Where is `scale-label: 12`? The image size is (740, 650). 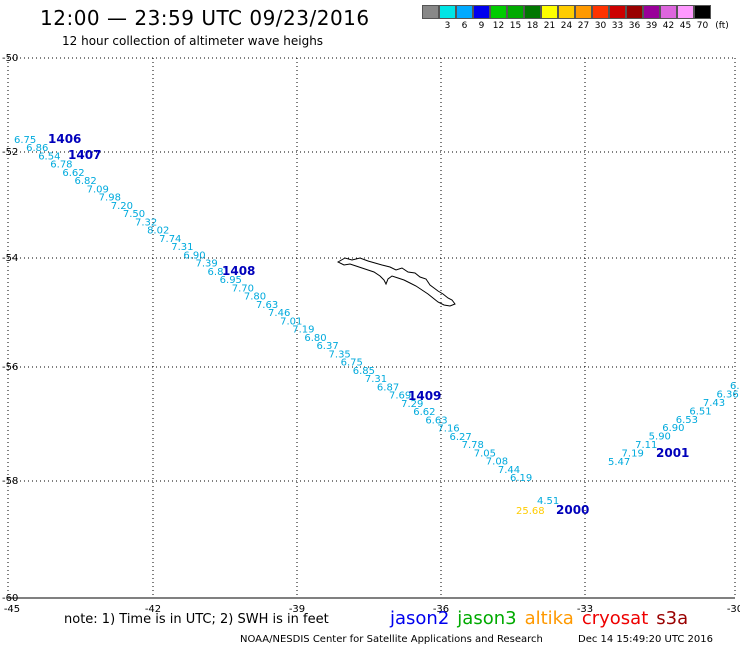 scale-label: 12 is located at coordinates (498, 26).